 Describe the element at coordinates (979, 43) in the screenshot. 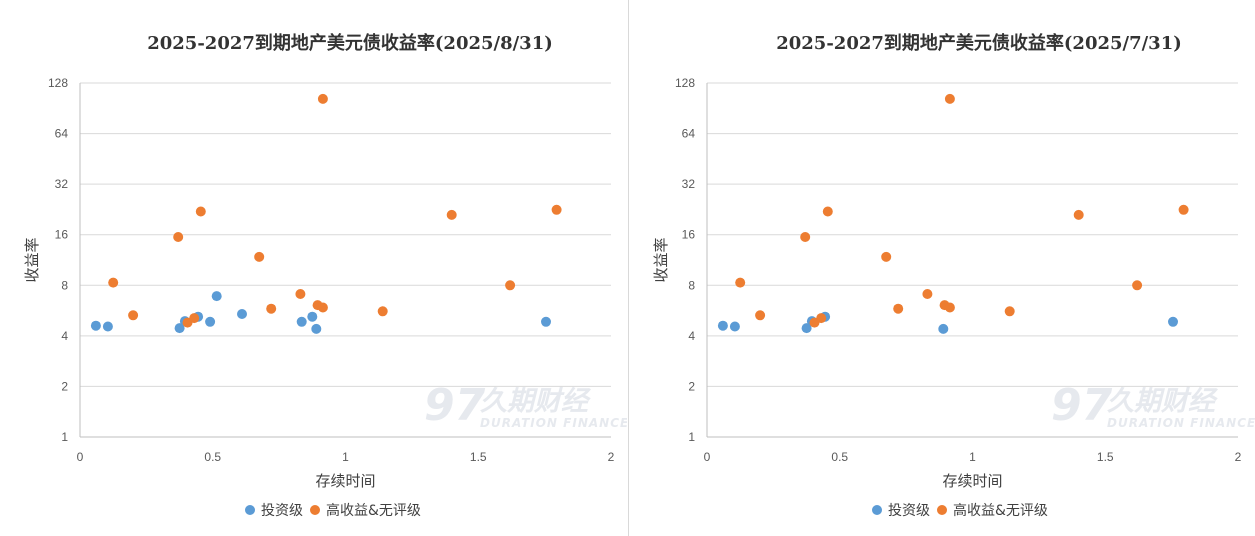

I see `chart-title: 2025-2027到期地产美元债收益率(2025/7/31)` at that location.